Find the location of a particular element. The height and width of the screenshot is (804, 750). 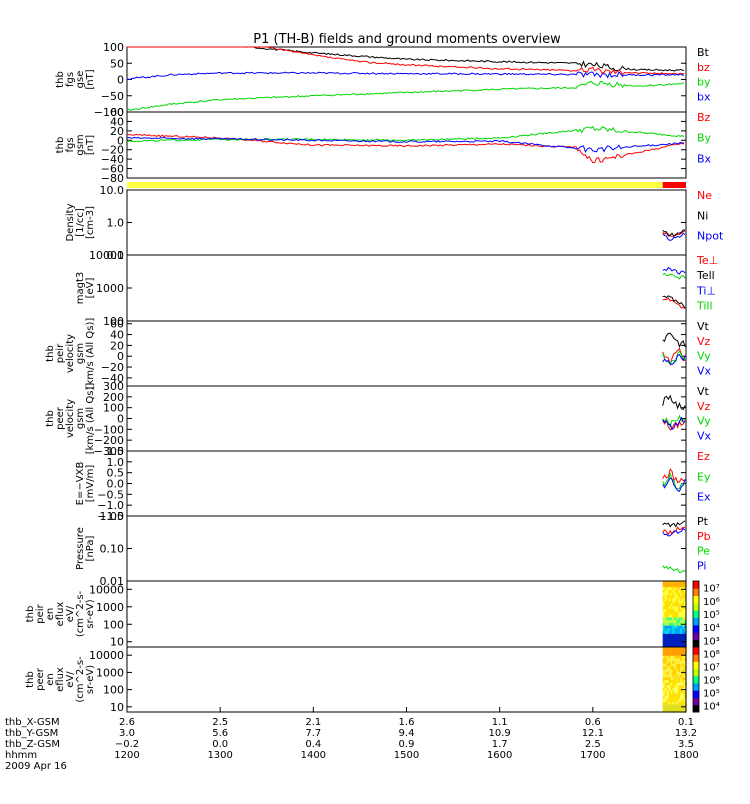

y-axis-label: sr-eV) is located at coordinates (90, 613).